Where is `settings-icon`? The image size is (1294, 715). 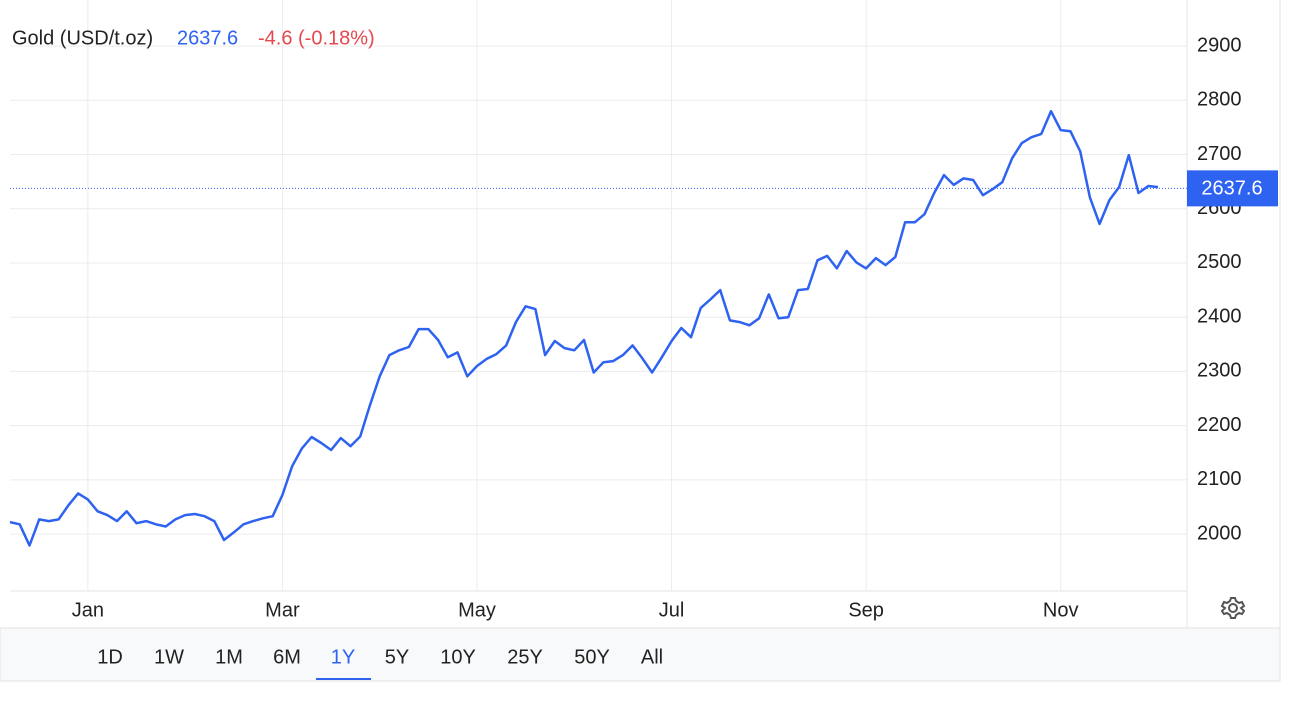 settings-icon is located at coordinates (1233, 608).